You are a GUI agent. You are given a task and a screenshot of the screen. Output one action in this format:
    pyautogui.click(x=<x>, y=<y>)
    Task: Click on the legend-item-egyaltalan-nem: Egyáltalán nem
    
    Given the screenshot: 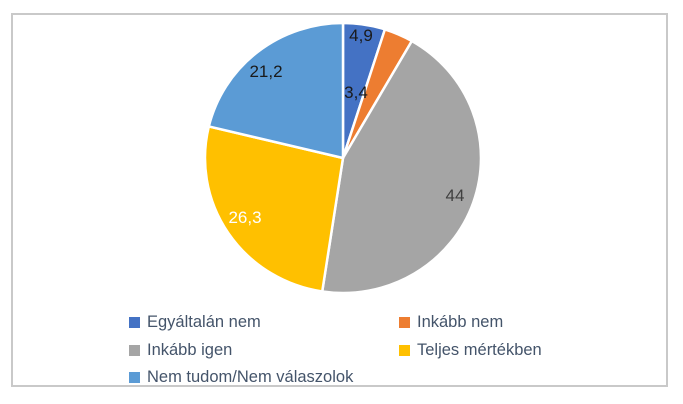 What is the action you would take?
    pyautogui.click(x=264, y=322)
    